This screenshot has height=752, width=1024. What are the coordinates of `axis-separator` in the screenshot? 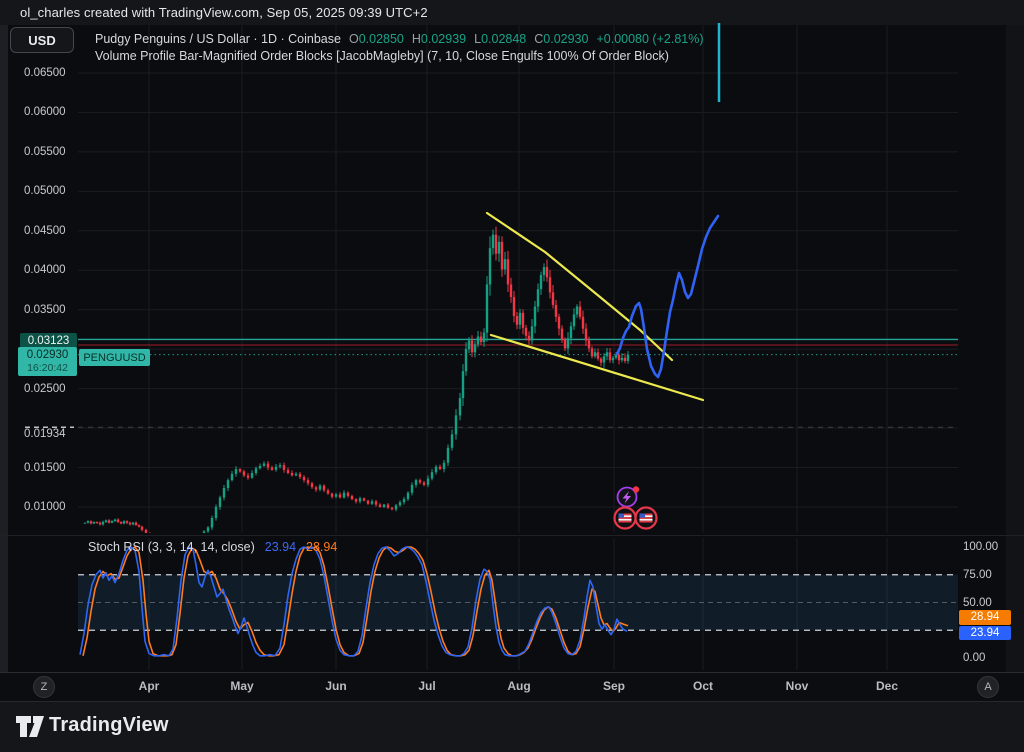 It's located at (512, 672).